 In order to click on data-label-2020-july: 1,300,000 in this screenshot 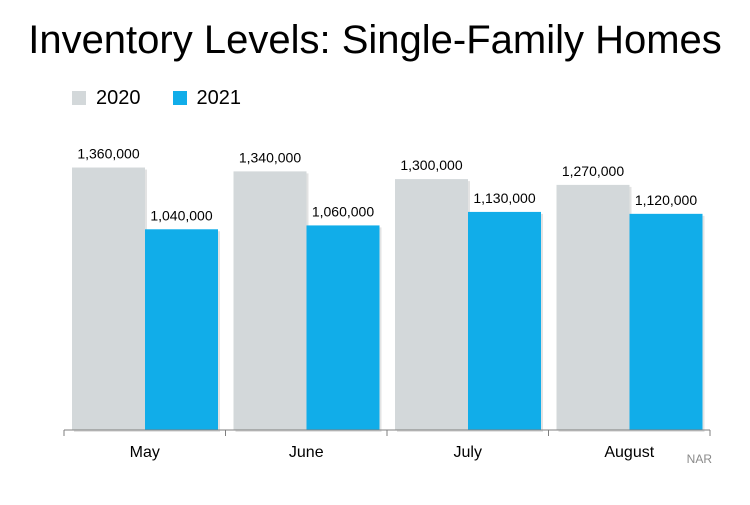, I will do `click(431, 165)`.